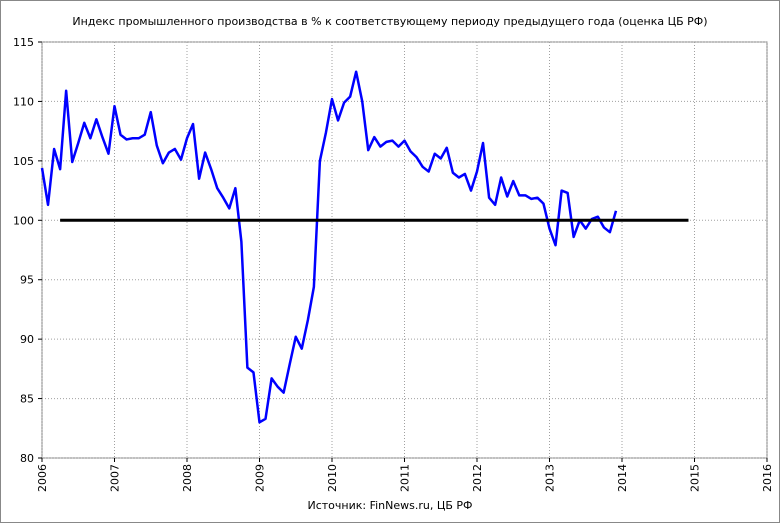  I want to click on x-tick-label: 2010, so click(332, 478).